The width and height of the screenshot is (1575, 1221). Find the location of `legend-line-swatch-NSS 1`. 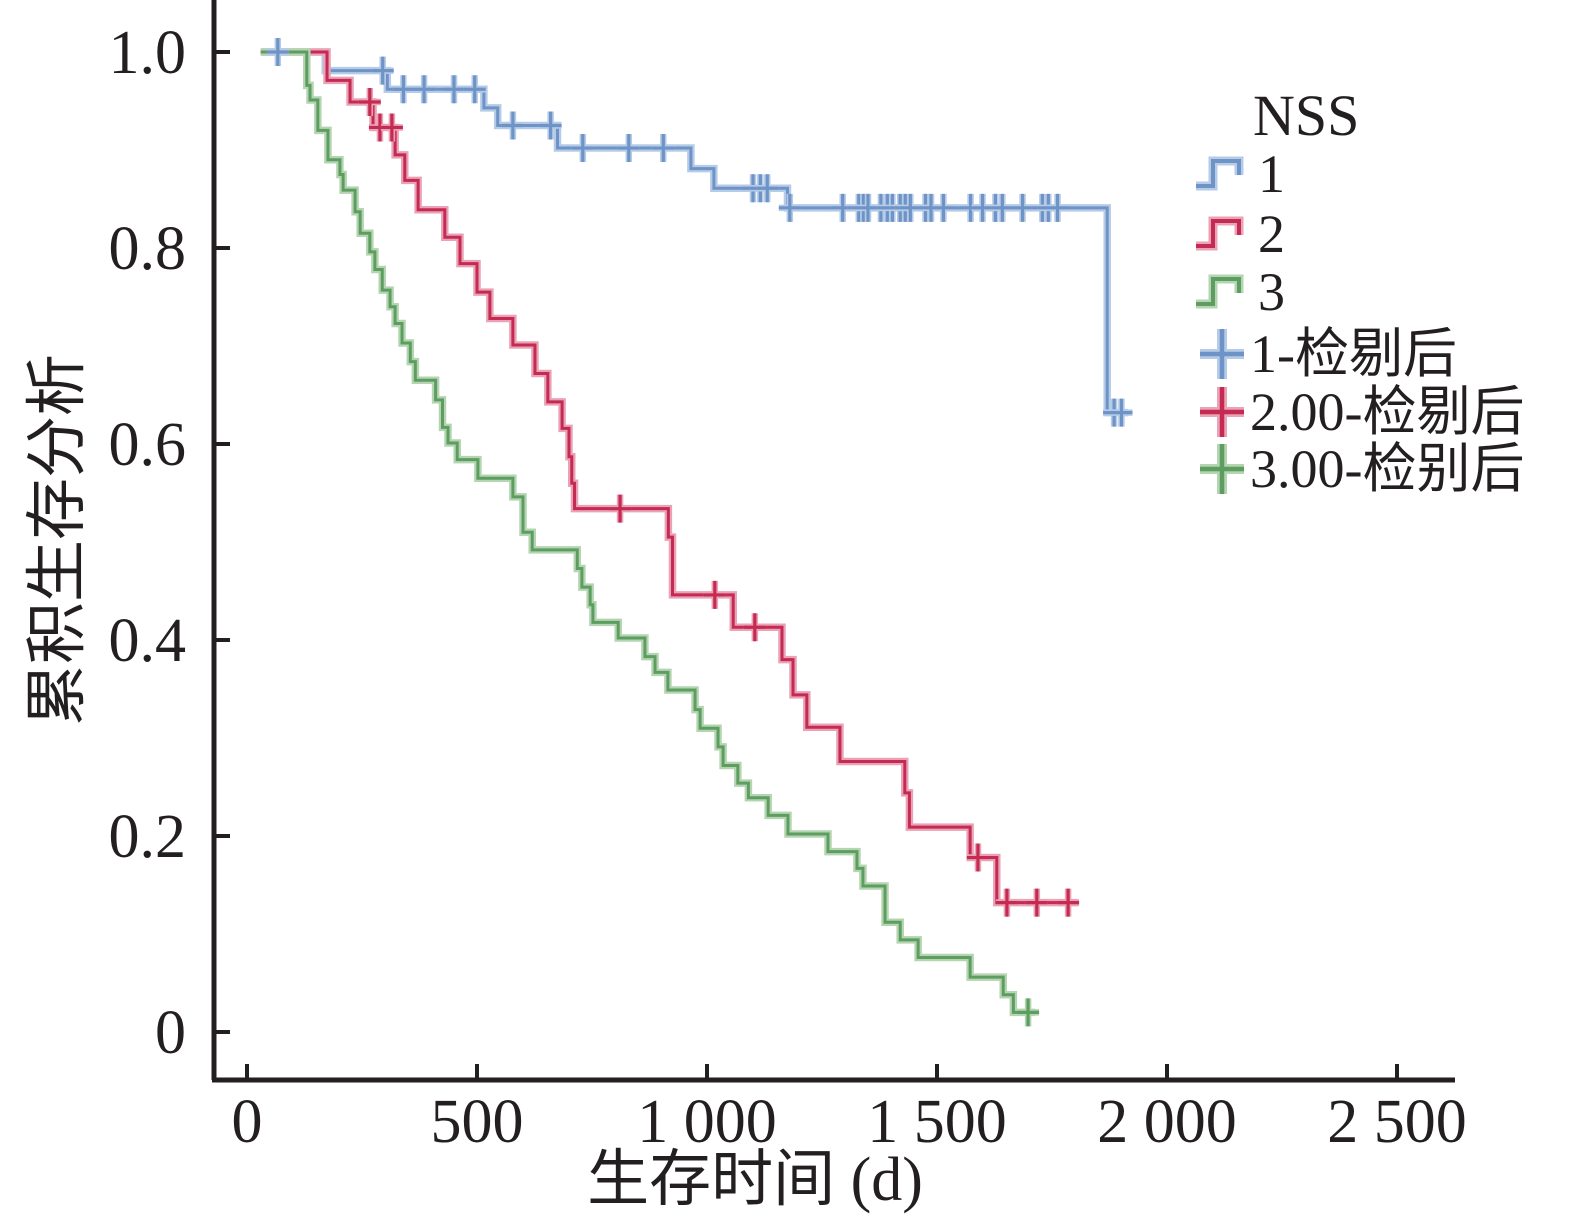

legend-line-swatch-NSS 1 is located at coordinates (1218, 173).